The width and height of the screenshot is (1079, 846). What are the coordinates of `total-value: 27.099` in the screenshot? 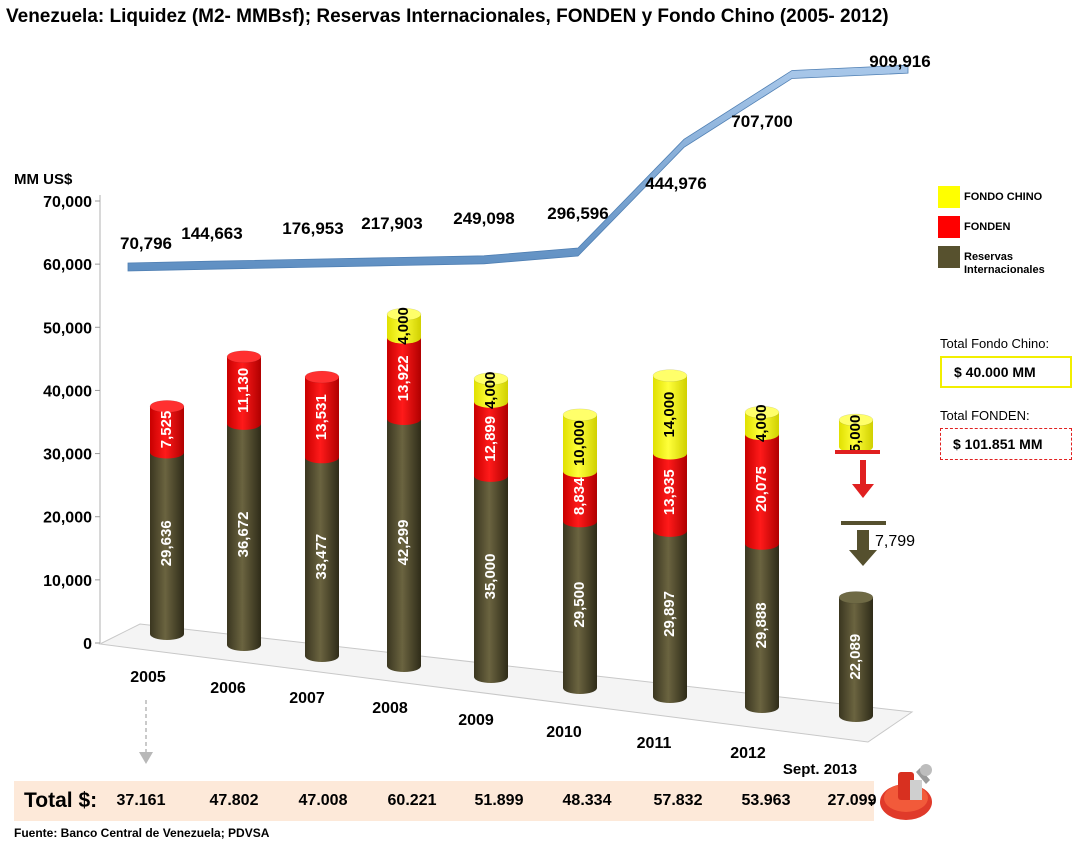 It's located at (852, 800).